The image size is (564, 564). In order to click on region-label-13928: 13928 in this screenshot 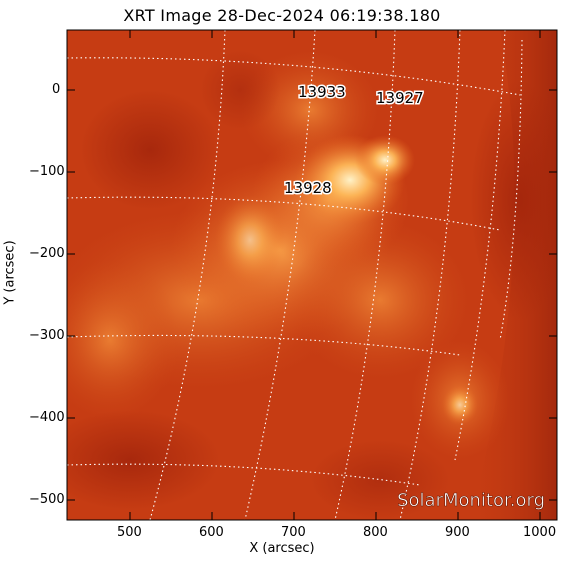, I will do `click(308, 188)`.